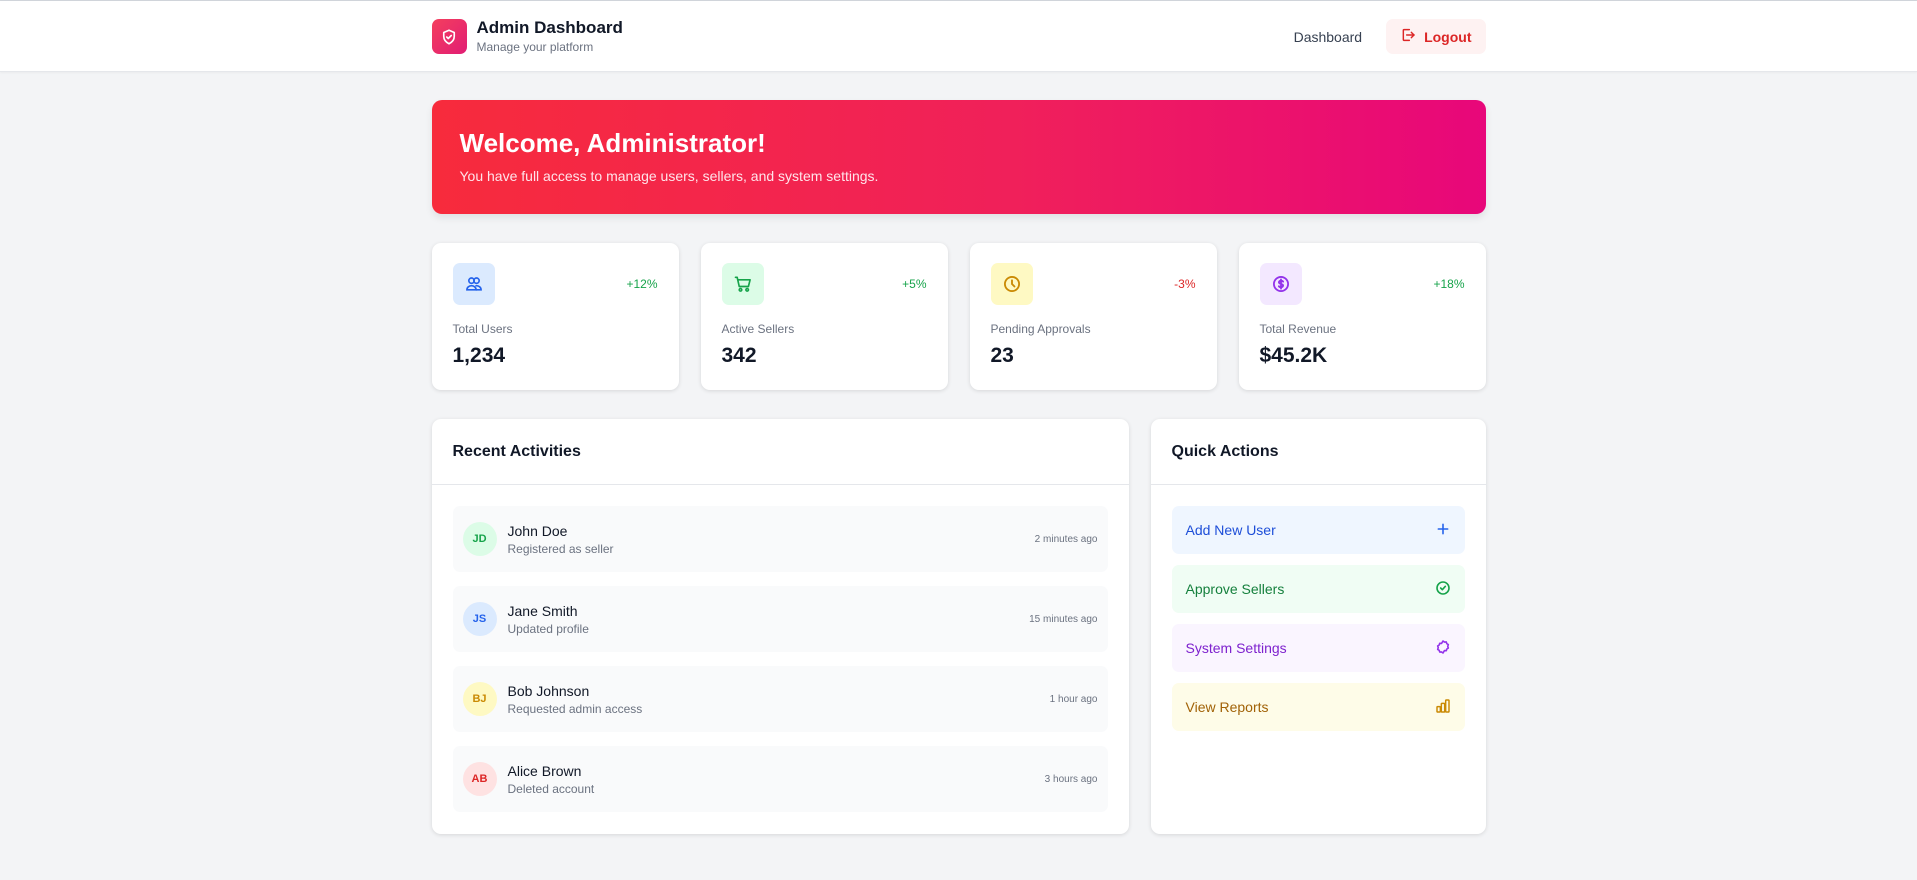  I want to click on clock-icon, so click(1011, 284).